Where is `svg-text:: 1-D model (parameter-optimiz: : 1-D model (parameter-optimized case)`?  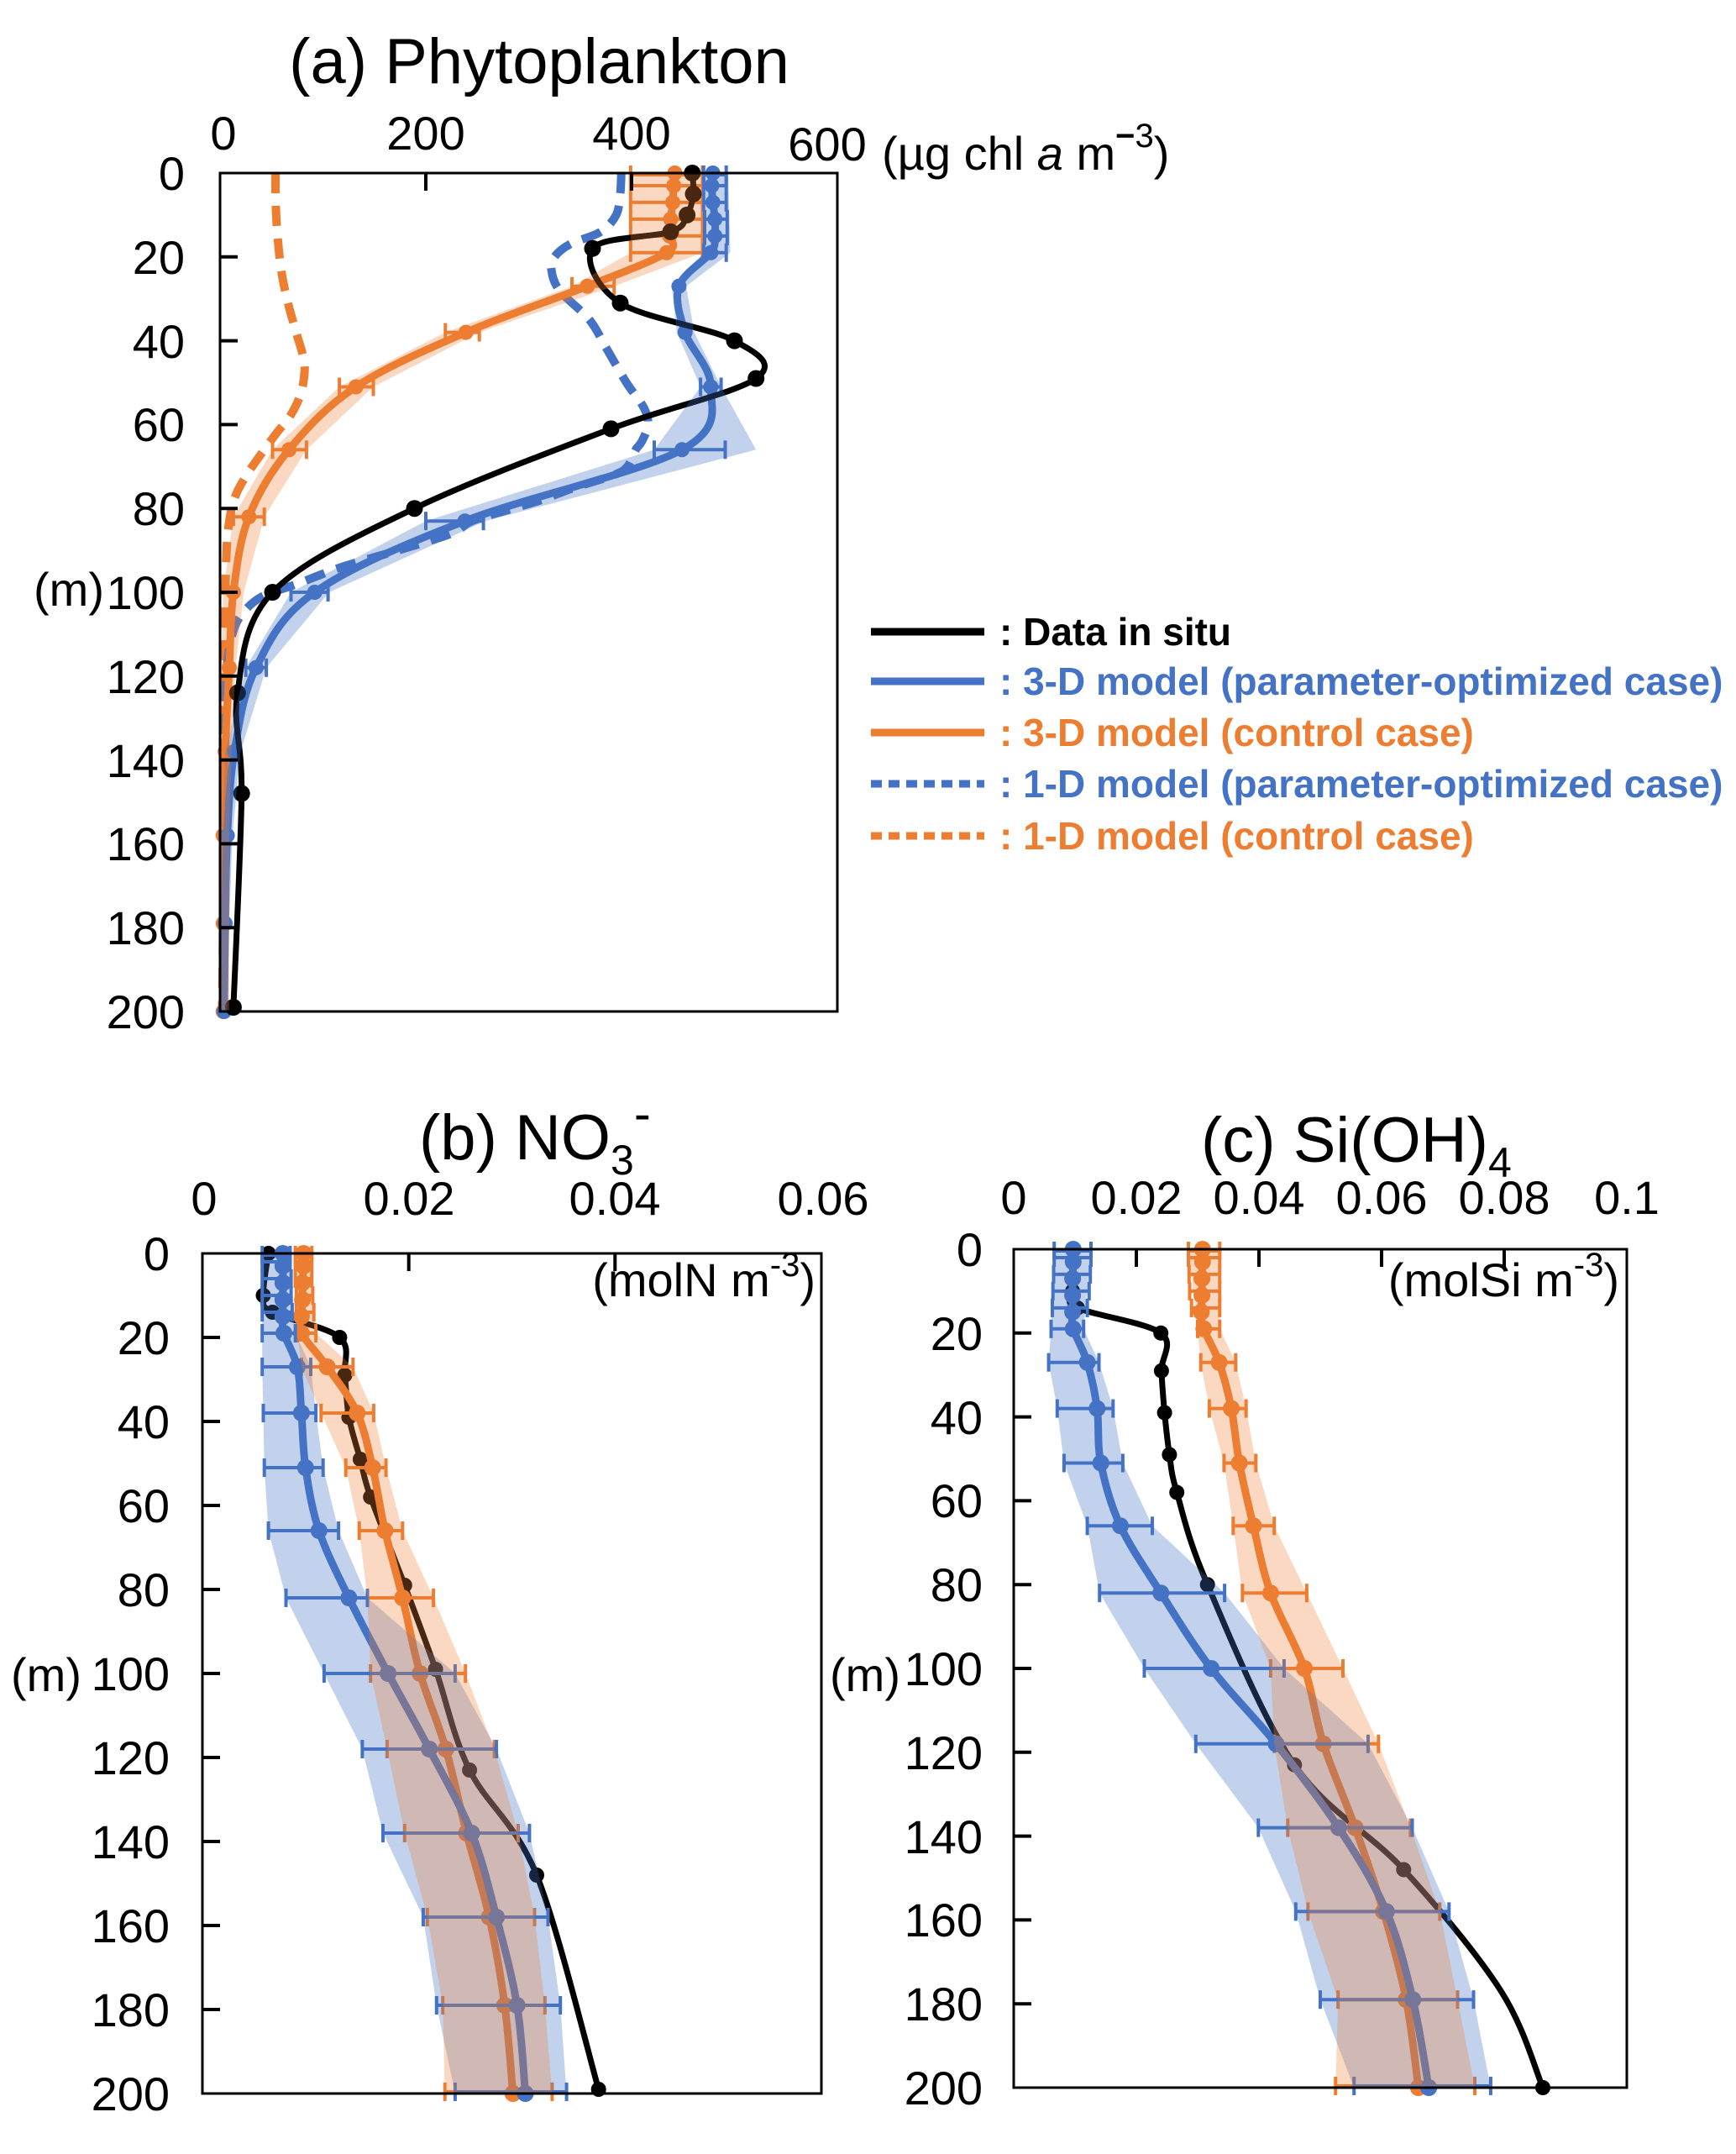
svg-text:: 1-D model (parameter-optimiz: : 1-D model (parameter-optimized case) is located at coordinates (1361, 784).